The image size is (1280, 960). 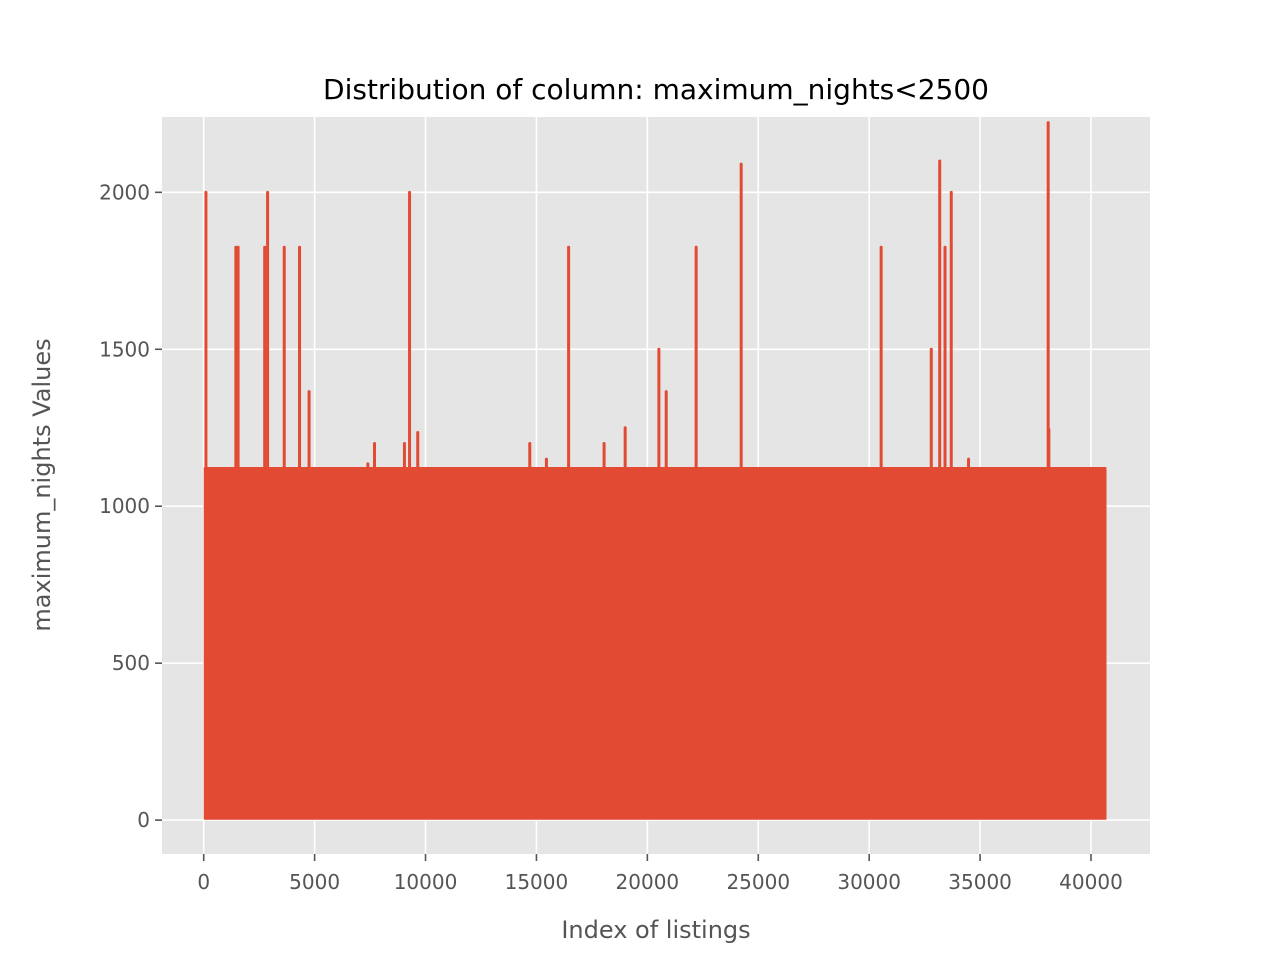 I want to click on x-tick-label: 20000, so click(x=648, y=882).